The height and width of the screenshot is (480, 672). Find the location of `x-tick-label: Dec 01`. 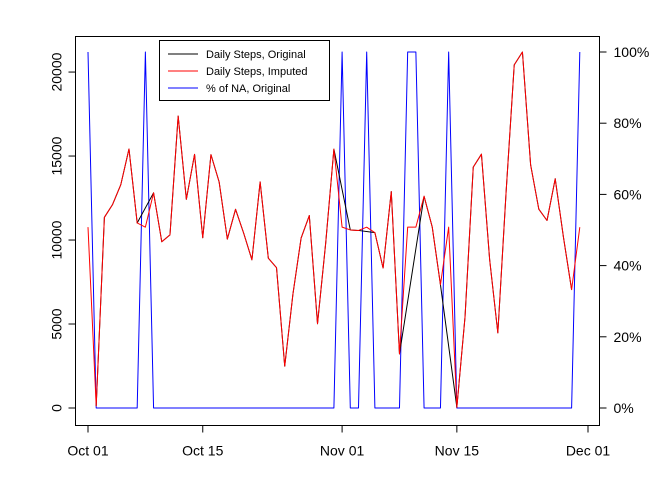

x-tick-label: Dec 01 is located at coordinates (588, 451).